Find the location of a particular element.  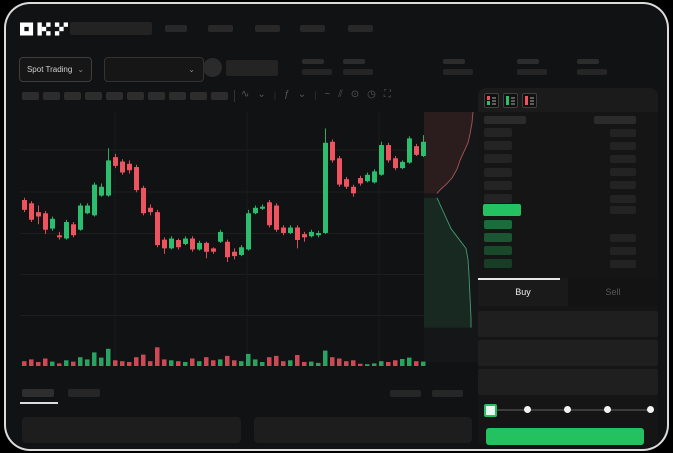

ob-header-amount is located at coordinates (615, 120).